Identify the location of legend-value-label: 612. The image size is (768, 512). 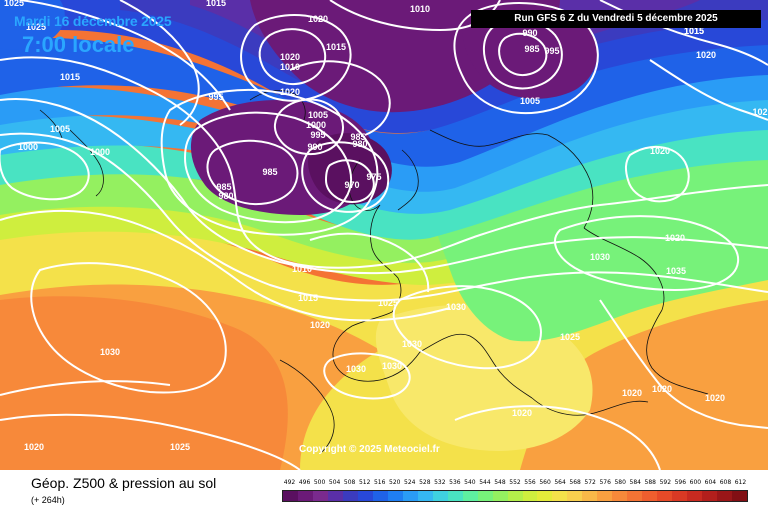
(740, 482).